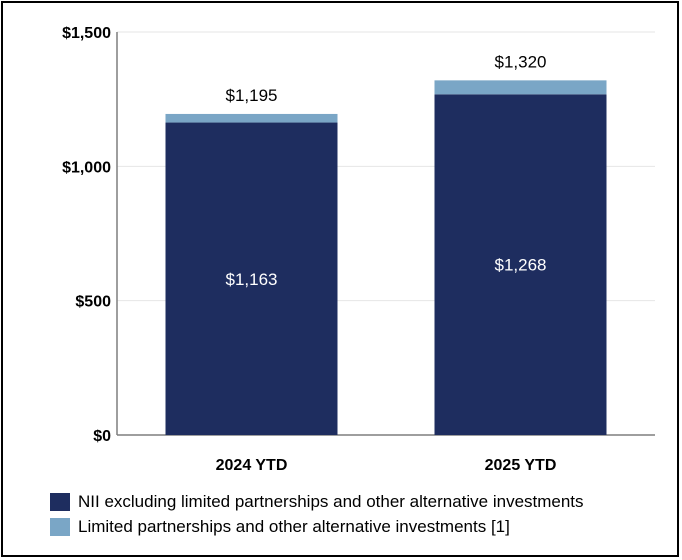 Image resolution: width=682 pixels, height=560 pixels. Describe the element at coordinates (93, 302) in the screenshot. I see `y-tick-label: $500` at that location.